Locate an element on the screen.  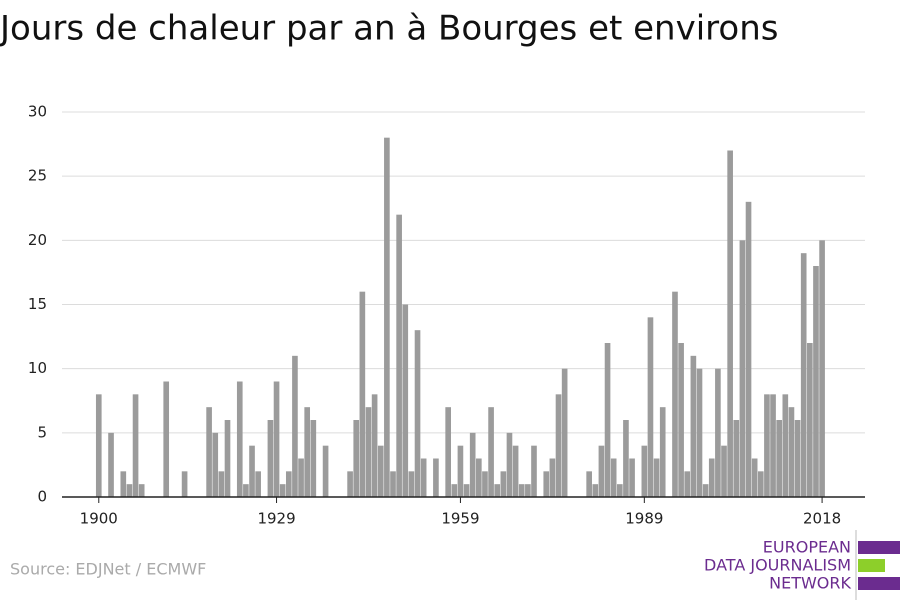
source: Source: EDJNet / ECMWF is located at coordinates (108, 569).